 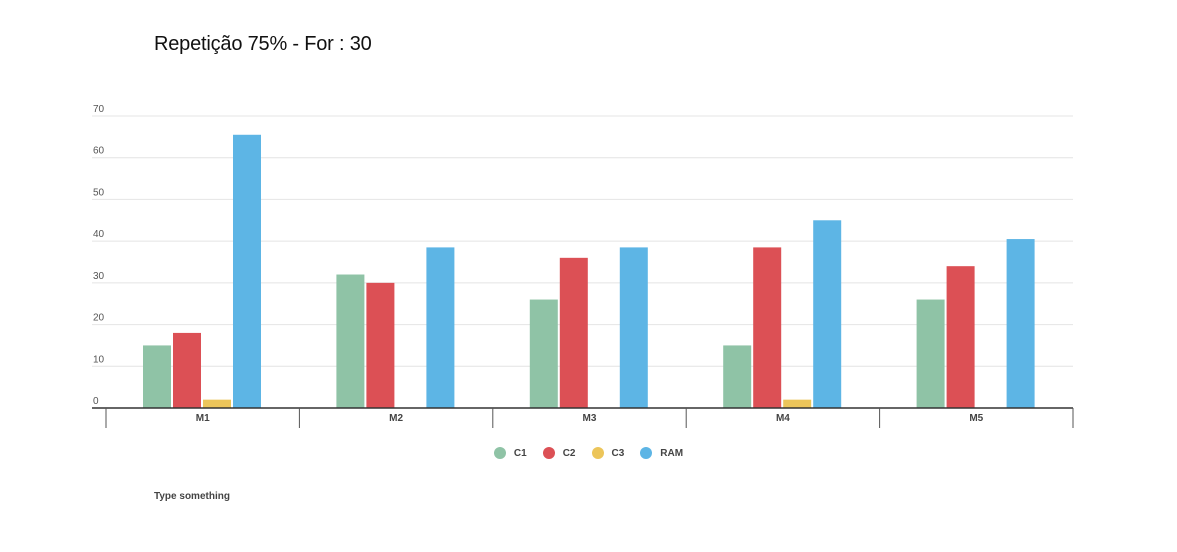 I want to click on bar-c1-m5, so click(x=930, y=353).